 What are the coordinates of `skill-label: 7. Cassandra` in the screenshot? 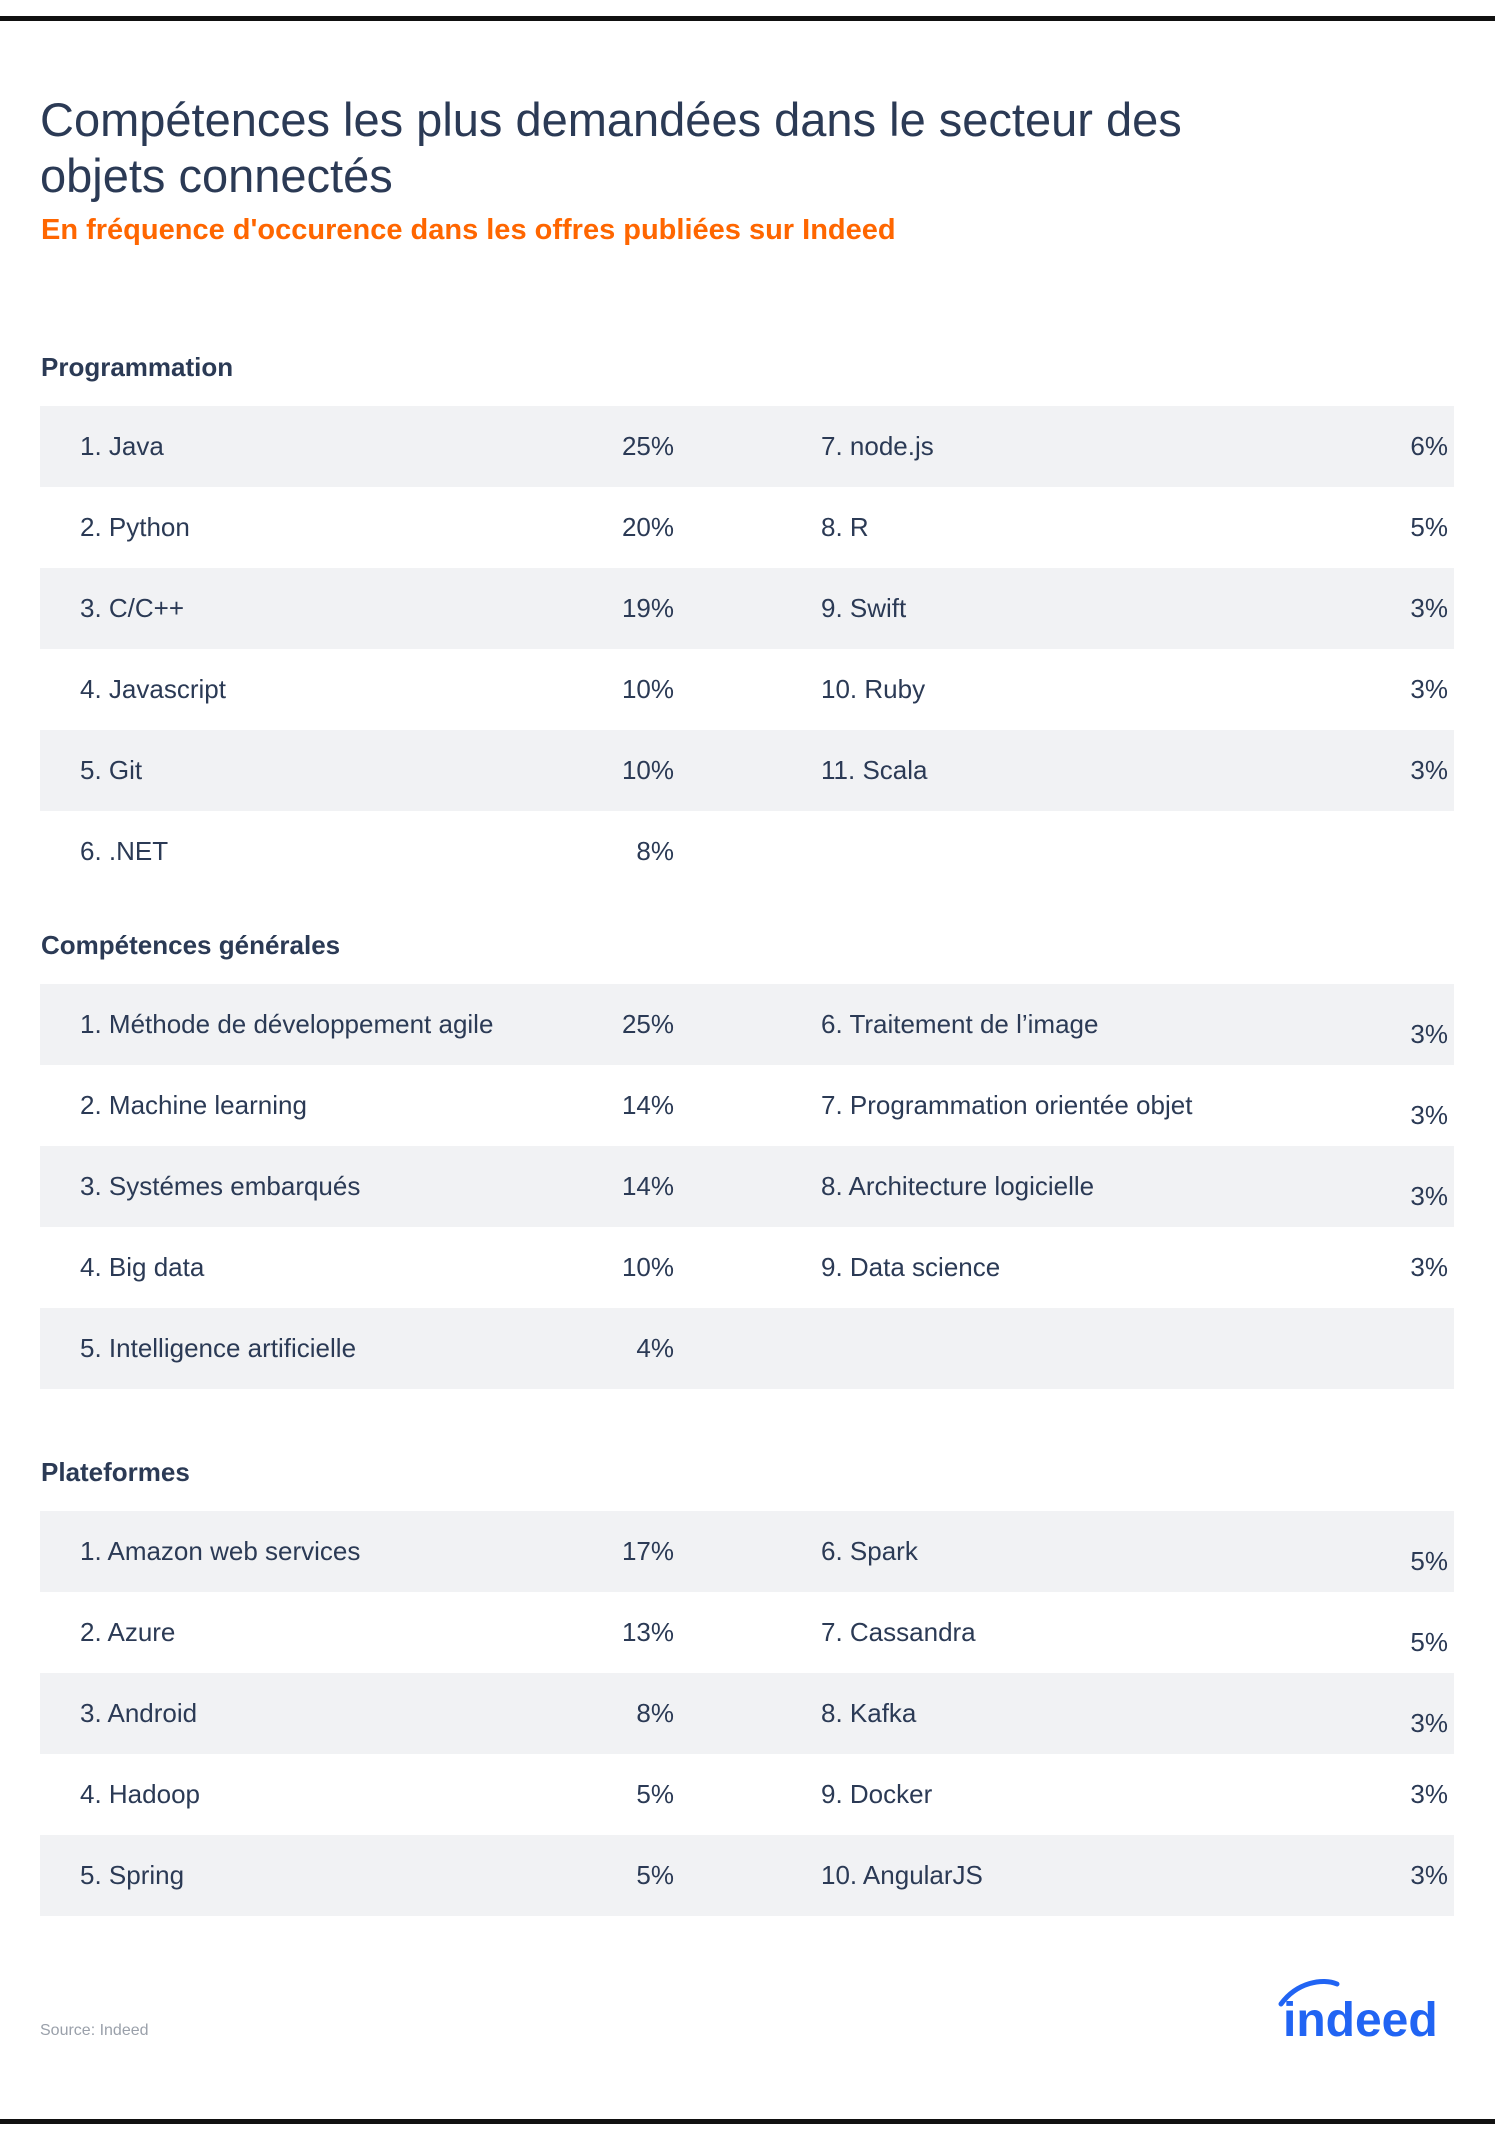 It's located at (898, 1632).